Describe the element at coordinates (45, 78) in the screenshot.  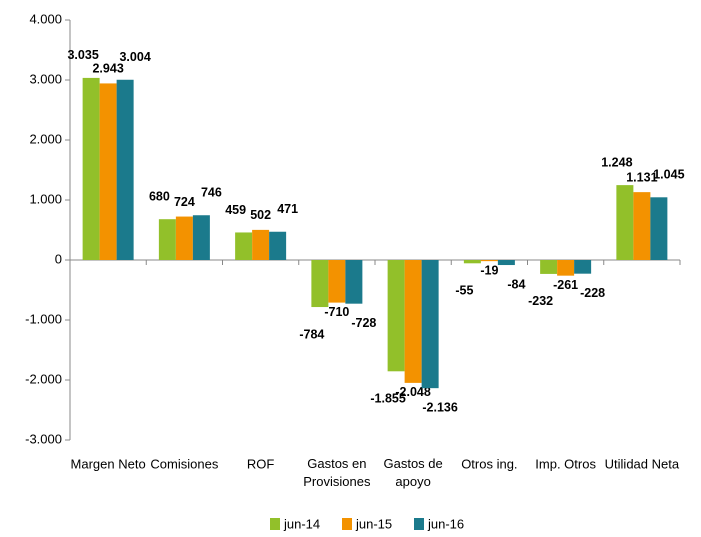
I see `y-tick-label: 3.000` at that location.